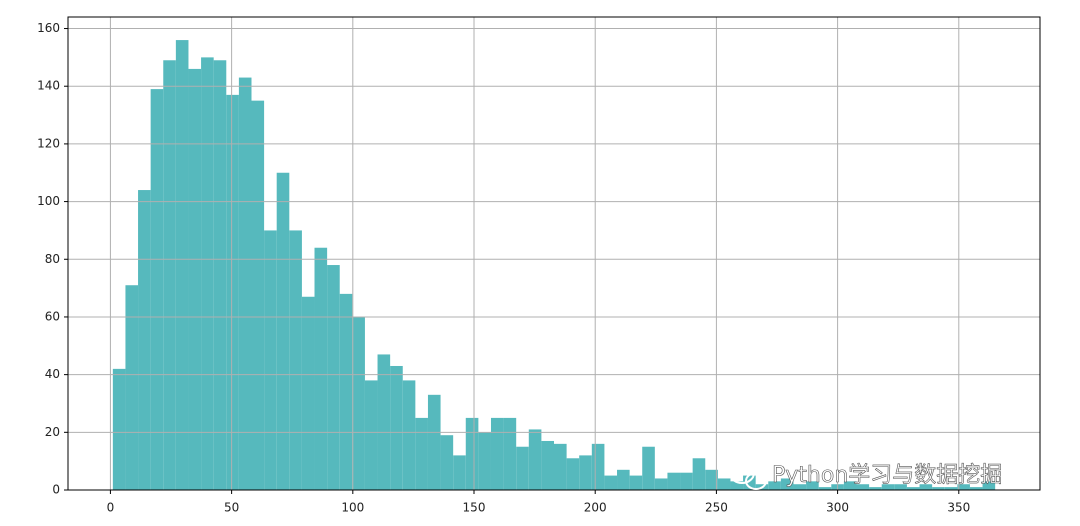  What do you see at coordinates (52, 316) in the screenshot?
I see `y-tick-label: 60` at bounding box center [52, 316].